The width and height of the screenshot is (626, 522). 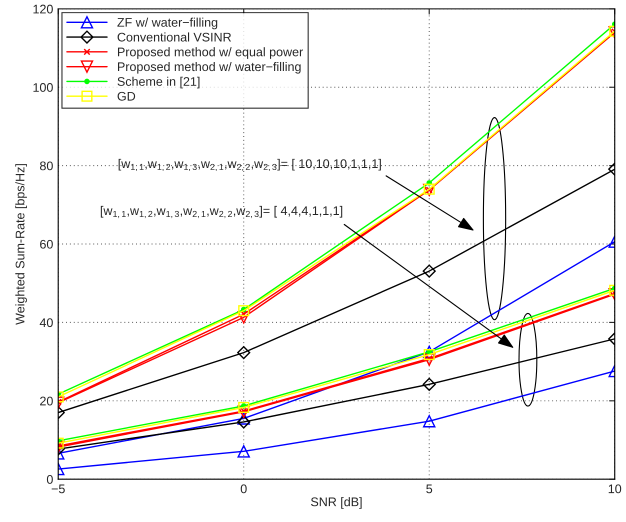 What do you see at coordinates (43, 87) in the screenshot?
I see `y-tick-label: 100` at bounding box center [43, 87].